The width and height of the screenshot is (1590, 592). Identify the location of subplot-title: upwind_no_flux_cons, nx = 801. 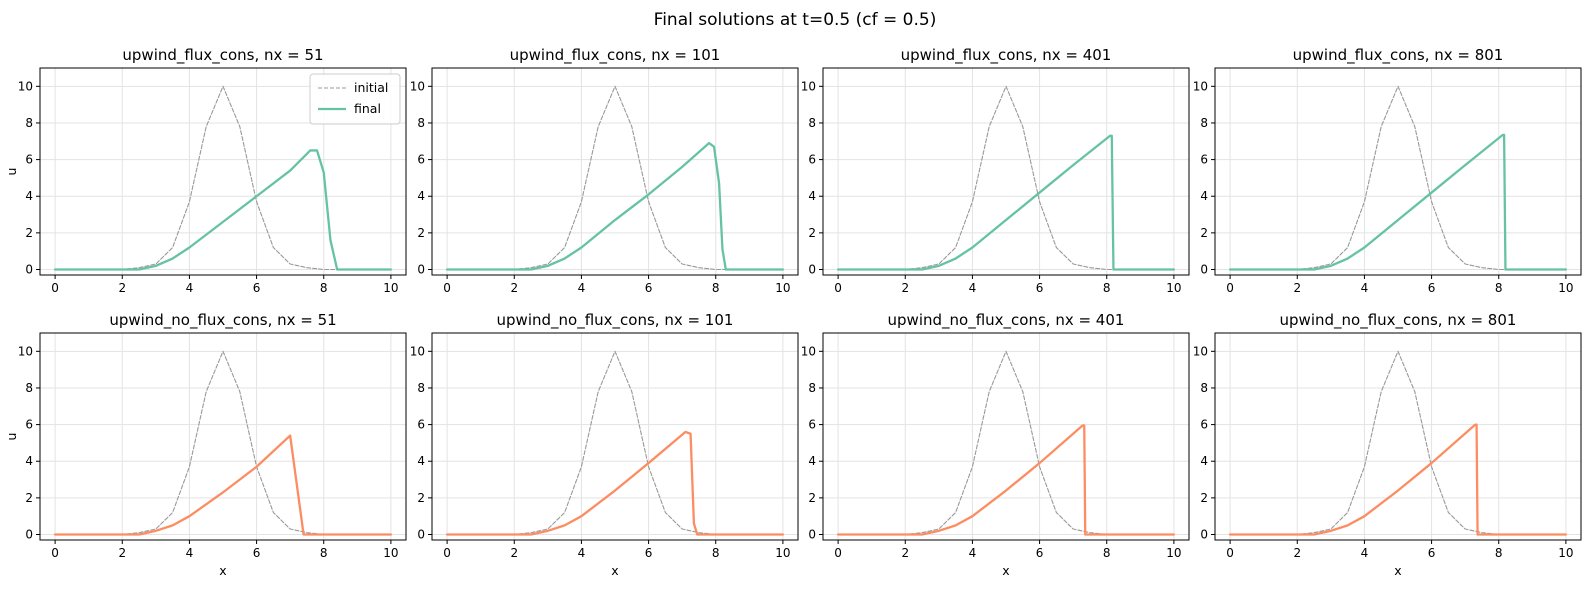
(1398, 320).